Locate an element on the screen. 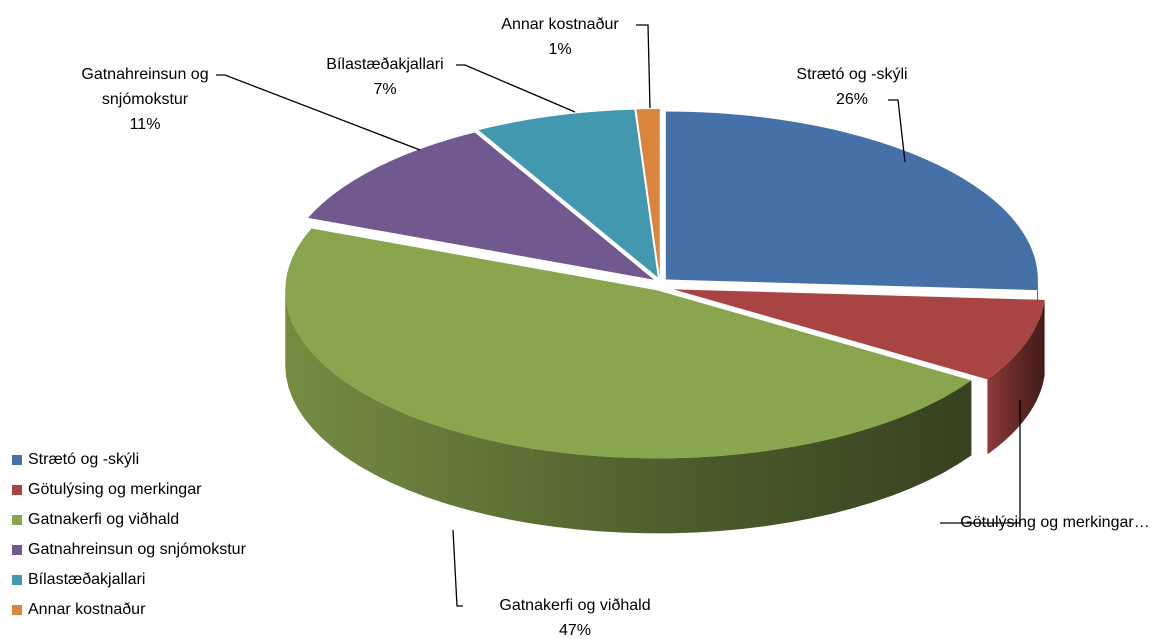  data-label-value: 47% is located at coordinates (575, 630).